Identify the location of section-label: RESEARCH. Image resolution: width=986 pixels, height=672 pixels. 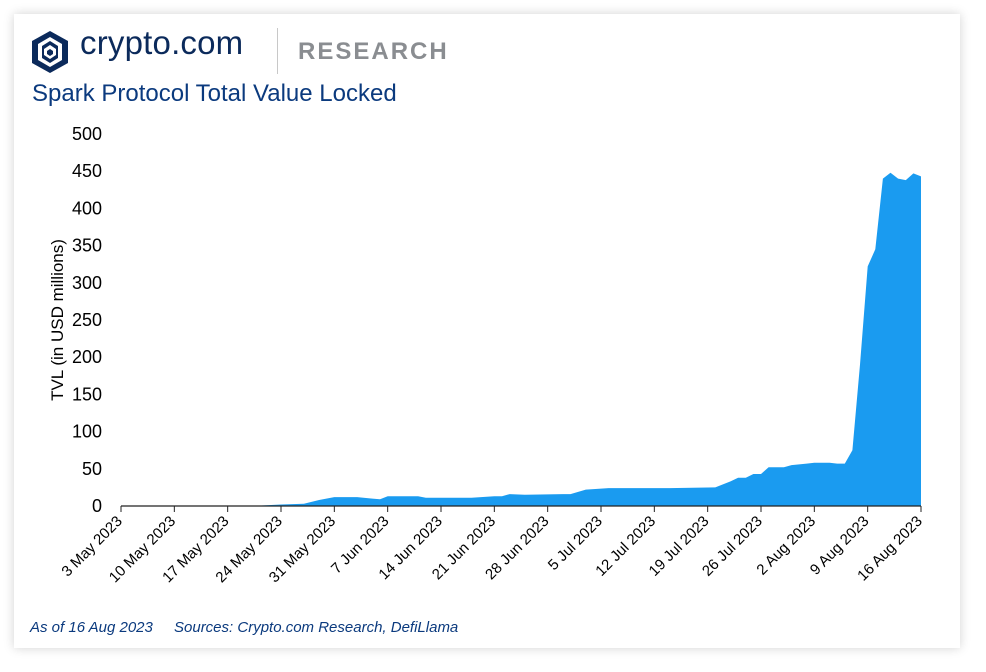
(373, 51).